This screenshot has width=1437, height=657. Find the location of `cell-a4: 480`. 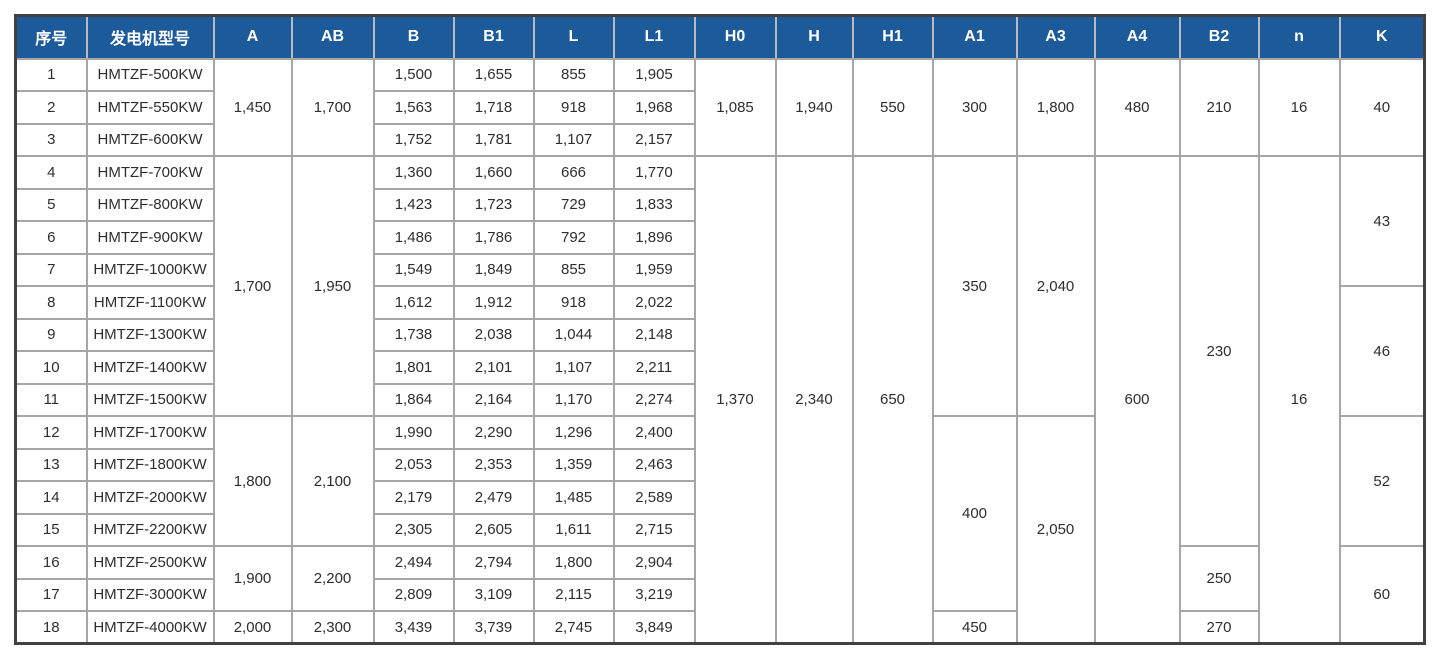

cell-a4: 480 is located at coordinates (1137, 107).